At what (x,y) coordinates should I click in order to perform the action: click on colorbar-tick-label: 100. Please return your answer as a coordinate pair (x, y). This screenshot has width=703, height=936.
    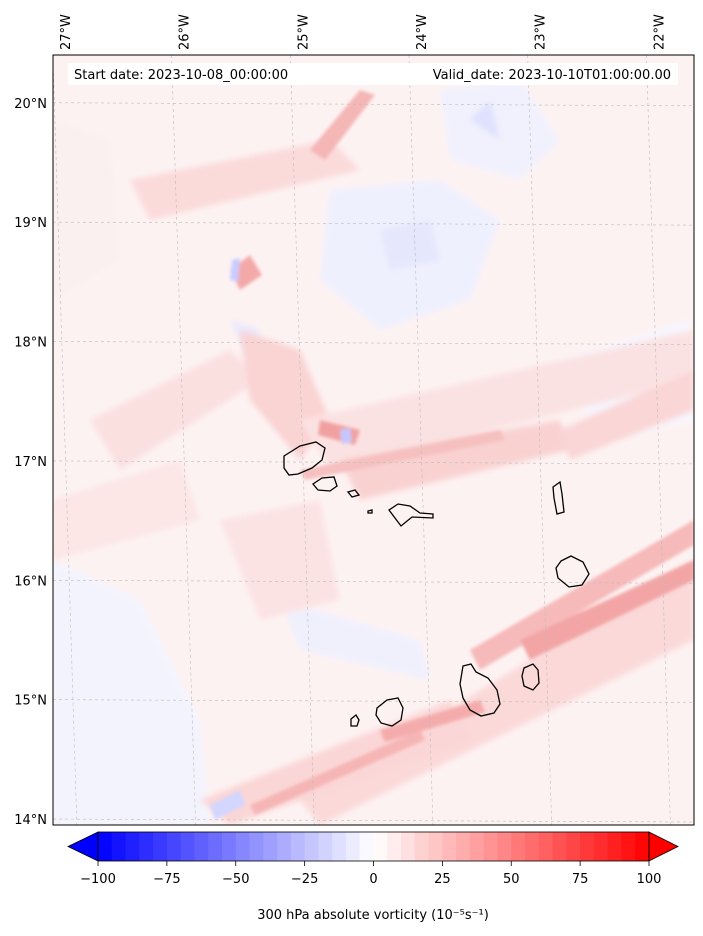
    Looking at the image, I should click on (649, 879).